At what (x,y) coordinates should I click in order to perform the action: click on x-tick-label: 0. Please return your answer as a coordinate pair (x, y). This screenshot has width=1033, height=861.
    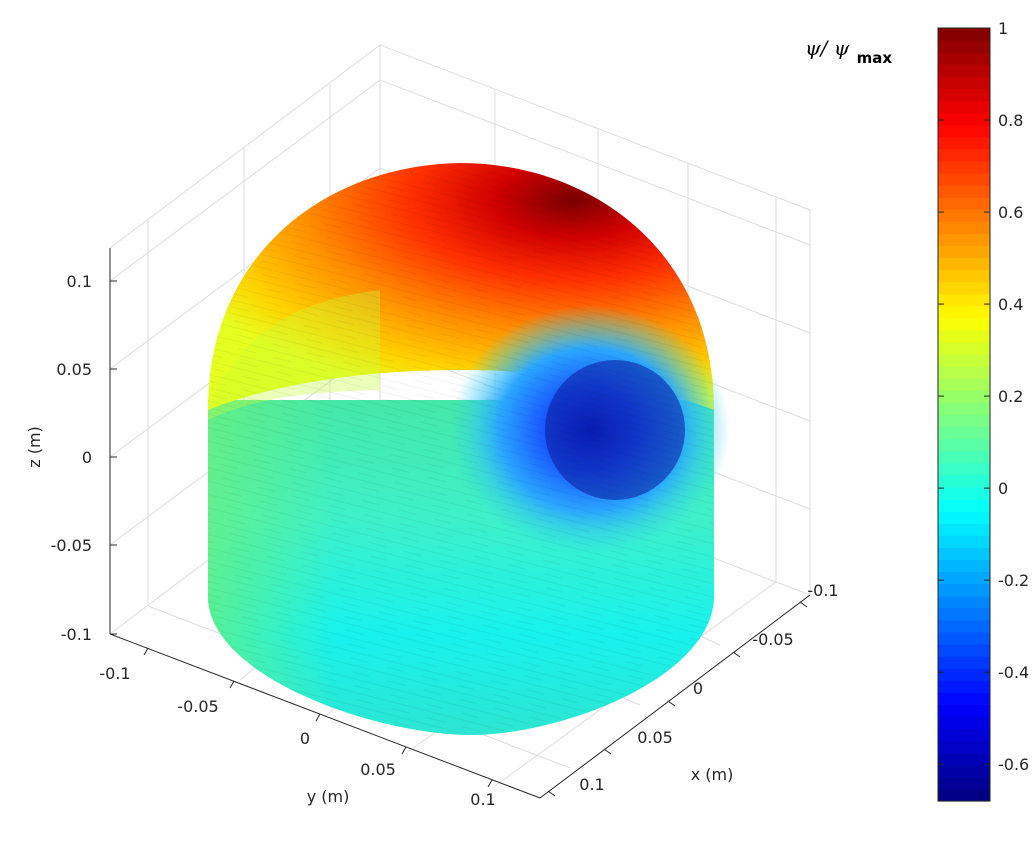
    Looking at the image, I should click on (698, 688).